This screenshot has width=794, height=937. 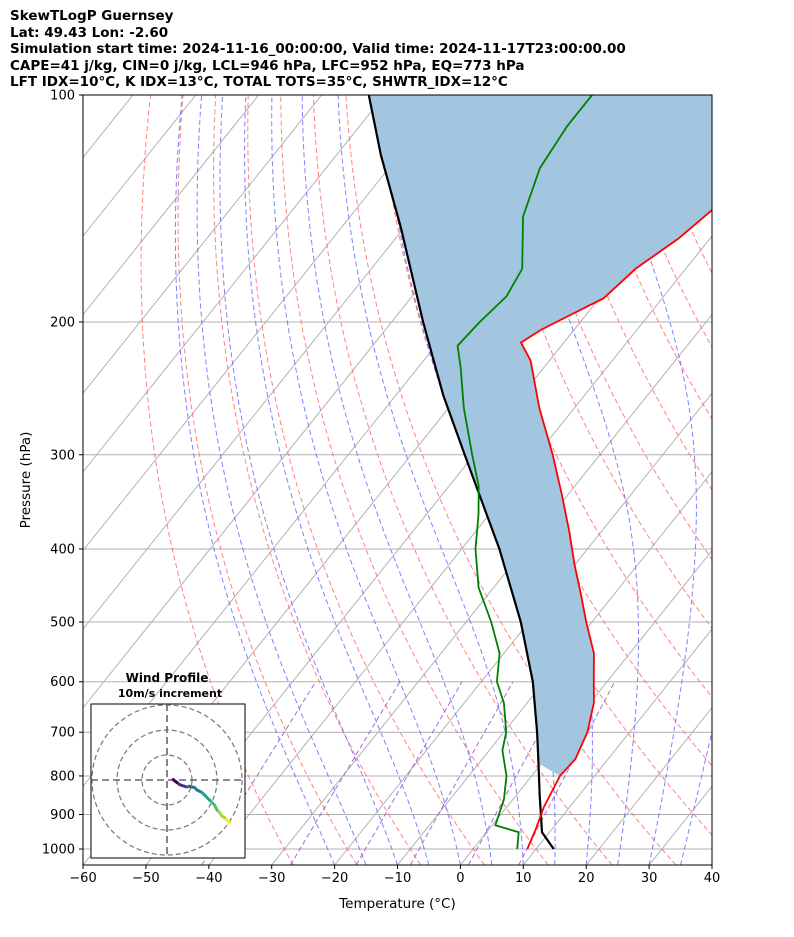 What do you see at coordinates (712, 878) in the screenshot?
I see `x-tick-label: 40` at bounding box center [712, 878].